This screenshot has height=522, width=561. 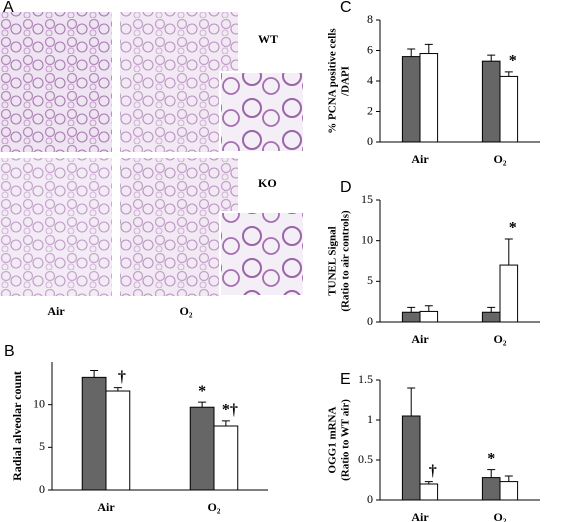 What do you see at coordinates (17, 426) in the screenshot?
I see `y-axis-label: Radial alveolar count` at bounding box center [17, 426].